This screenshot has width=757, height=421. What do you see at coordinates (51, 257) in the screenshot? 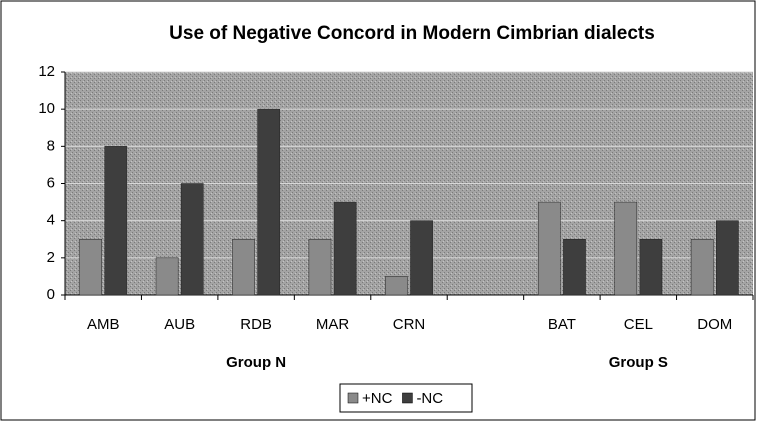
I see `y-tick-label: 2` at bounding box center [51, 257].